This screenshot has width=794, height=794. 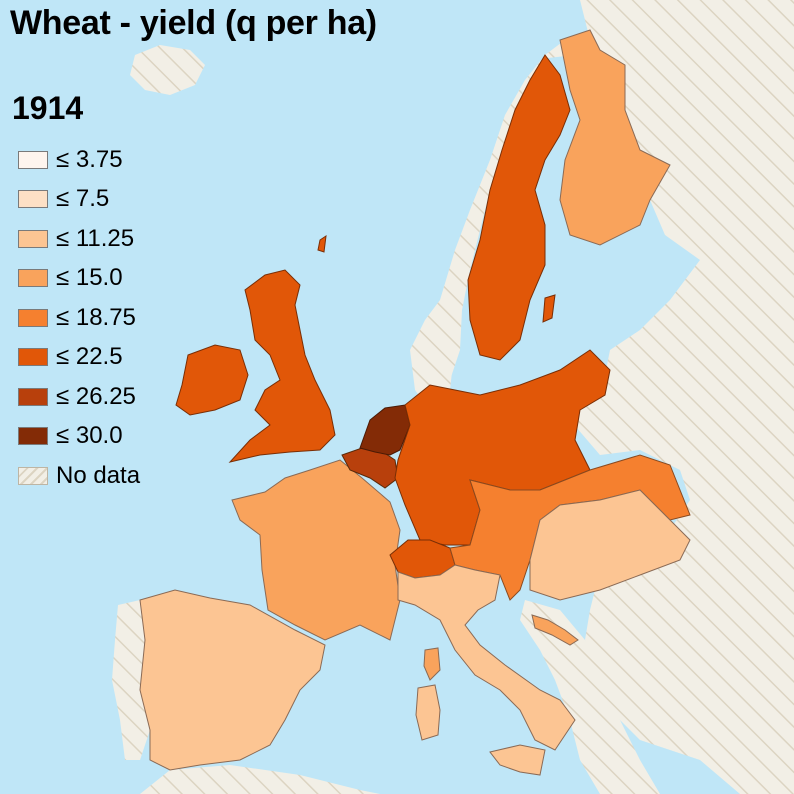 What do you see at coordinates (95, 238) in the screenshot?
I see `legend-label: ≤ 11.25` at bounding box center [95, 238].